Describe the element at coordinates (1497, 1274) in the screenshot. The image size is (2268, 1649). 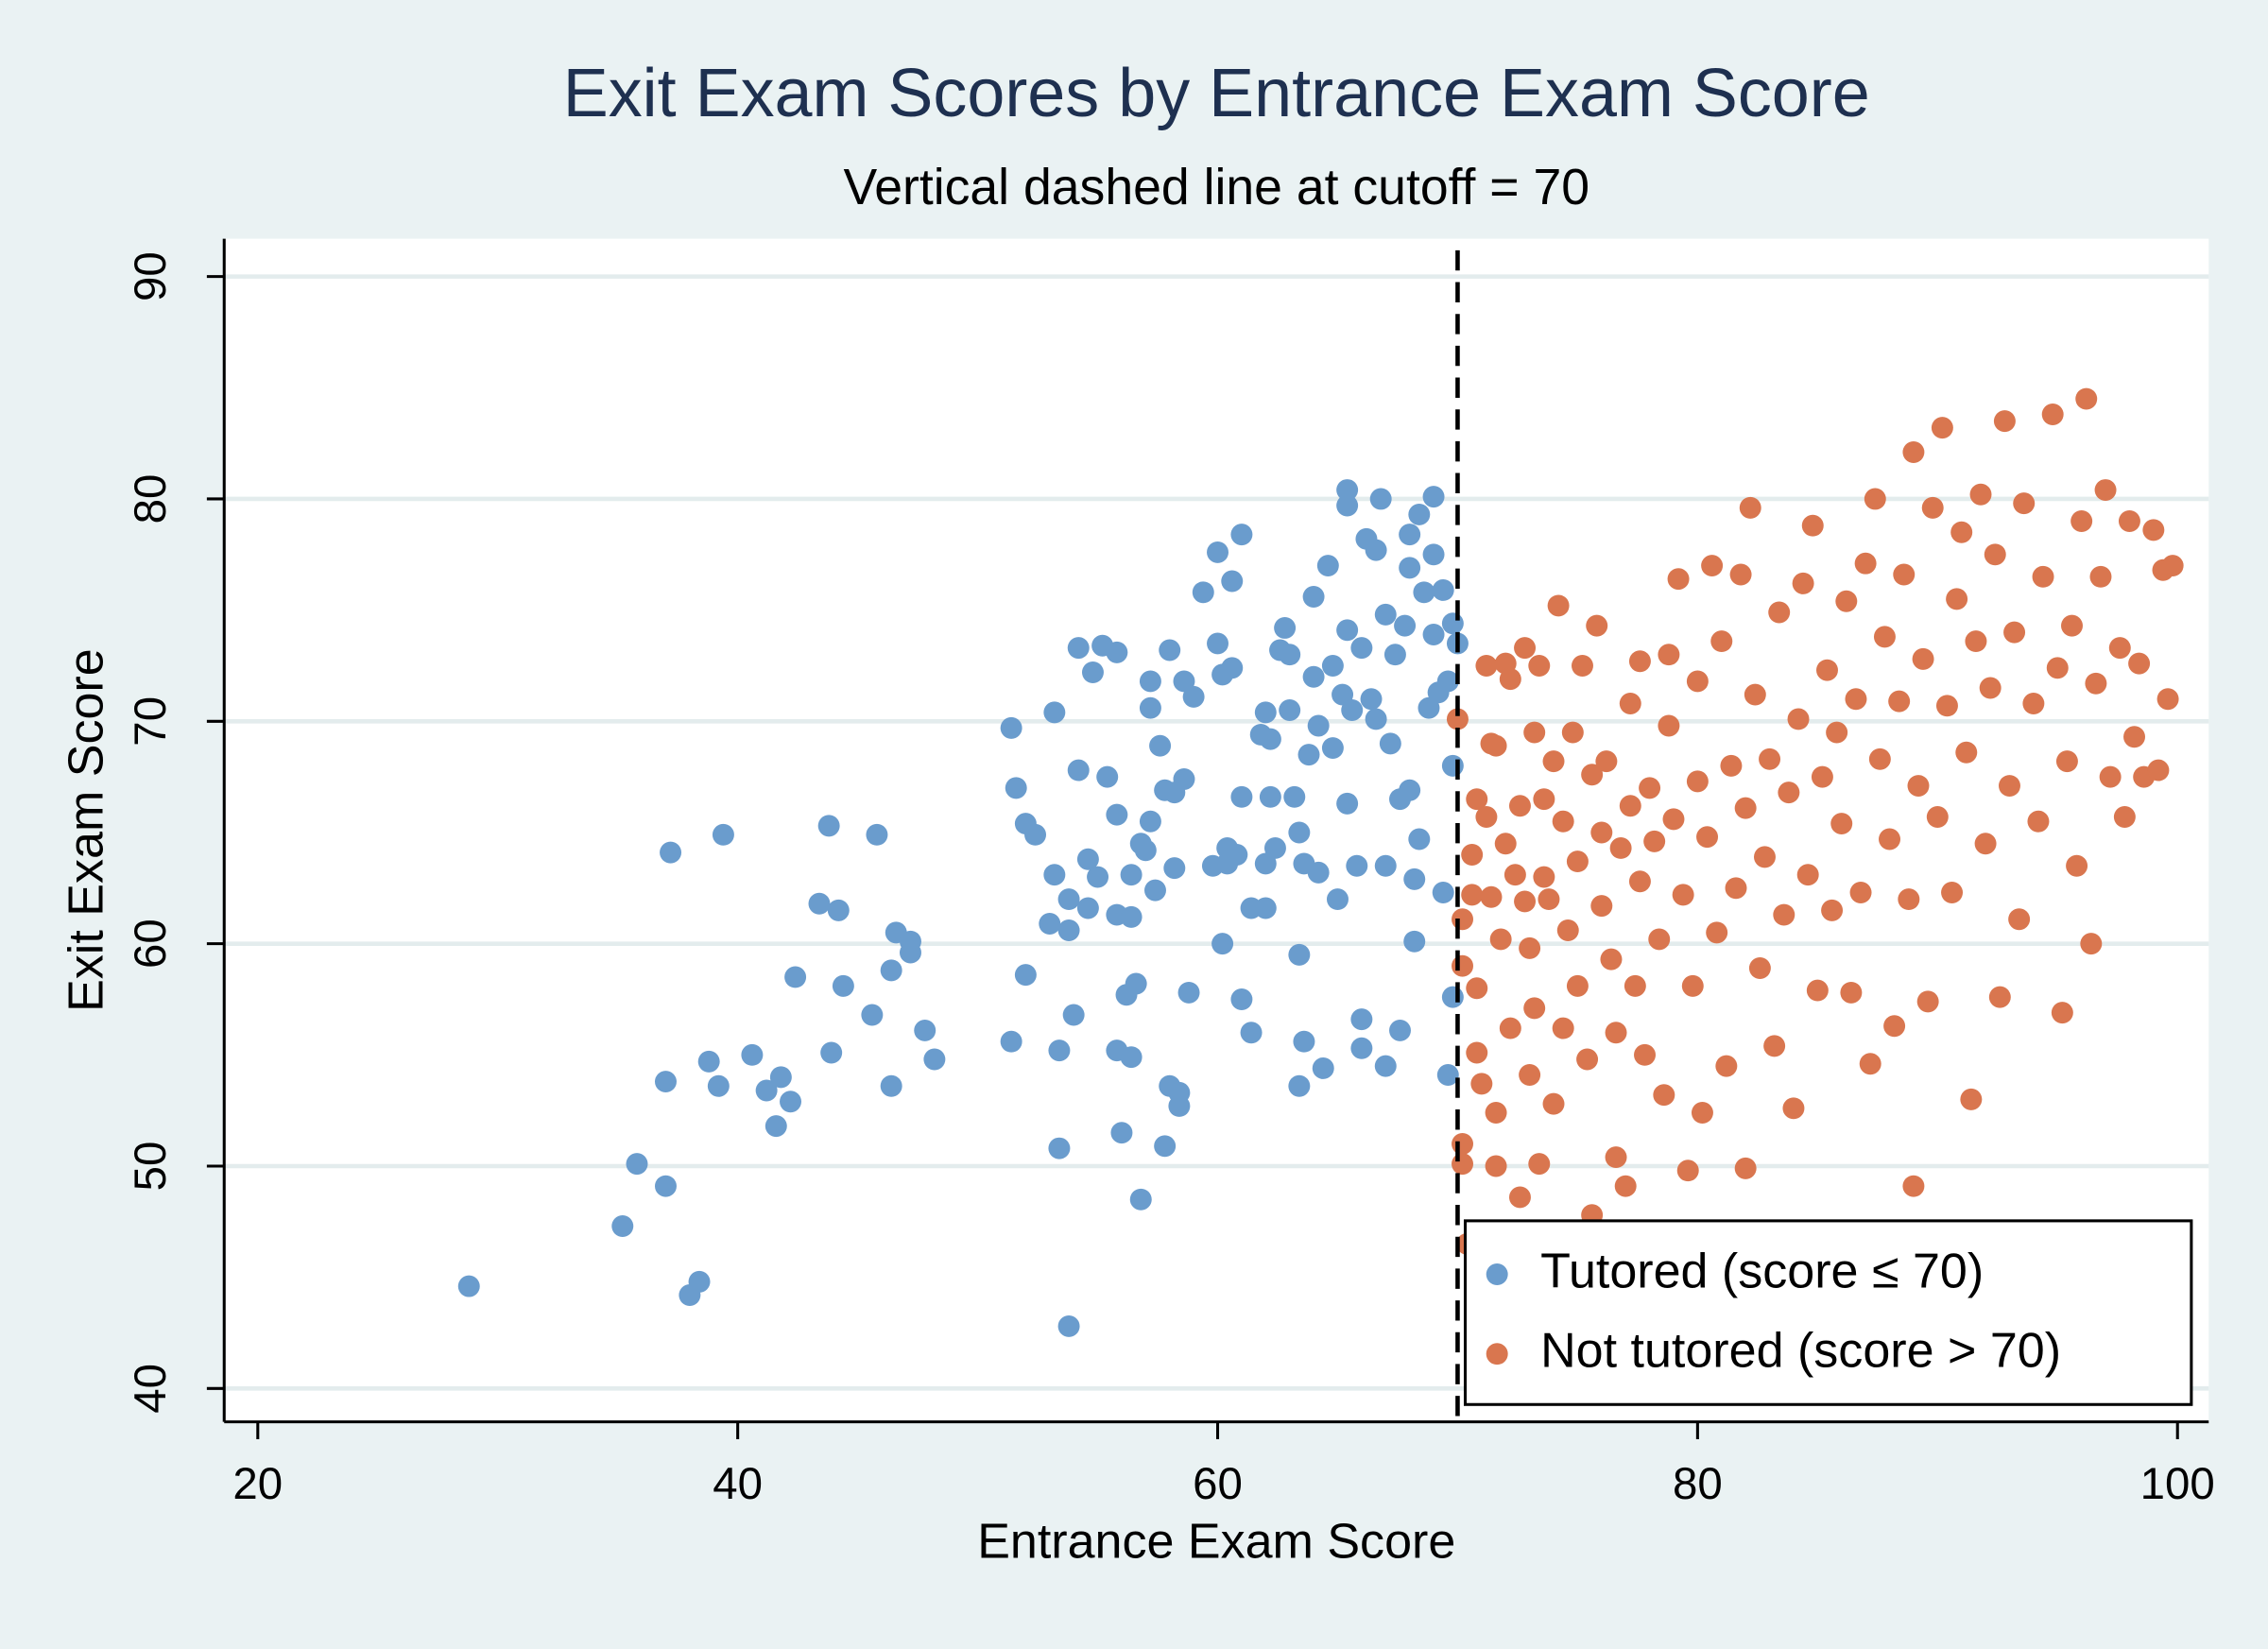
I see `legend-marker` at that location.